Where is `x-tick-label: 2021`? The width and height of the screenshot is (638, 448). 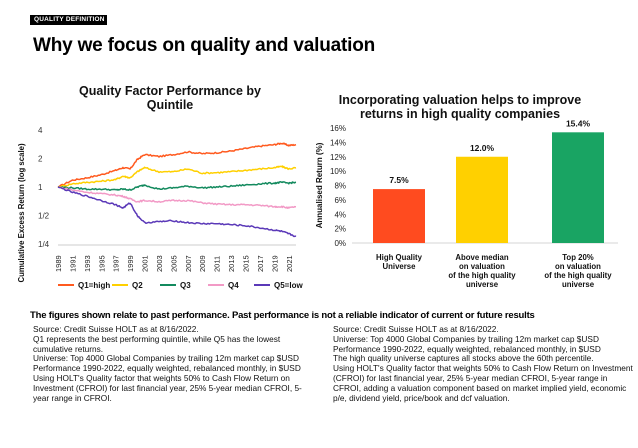
x-tick-label: 2021 is located at coordinates (289, 263).